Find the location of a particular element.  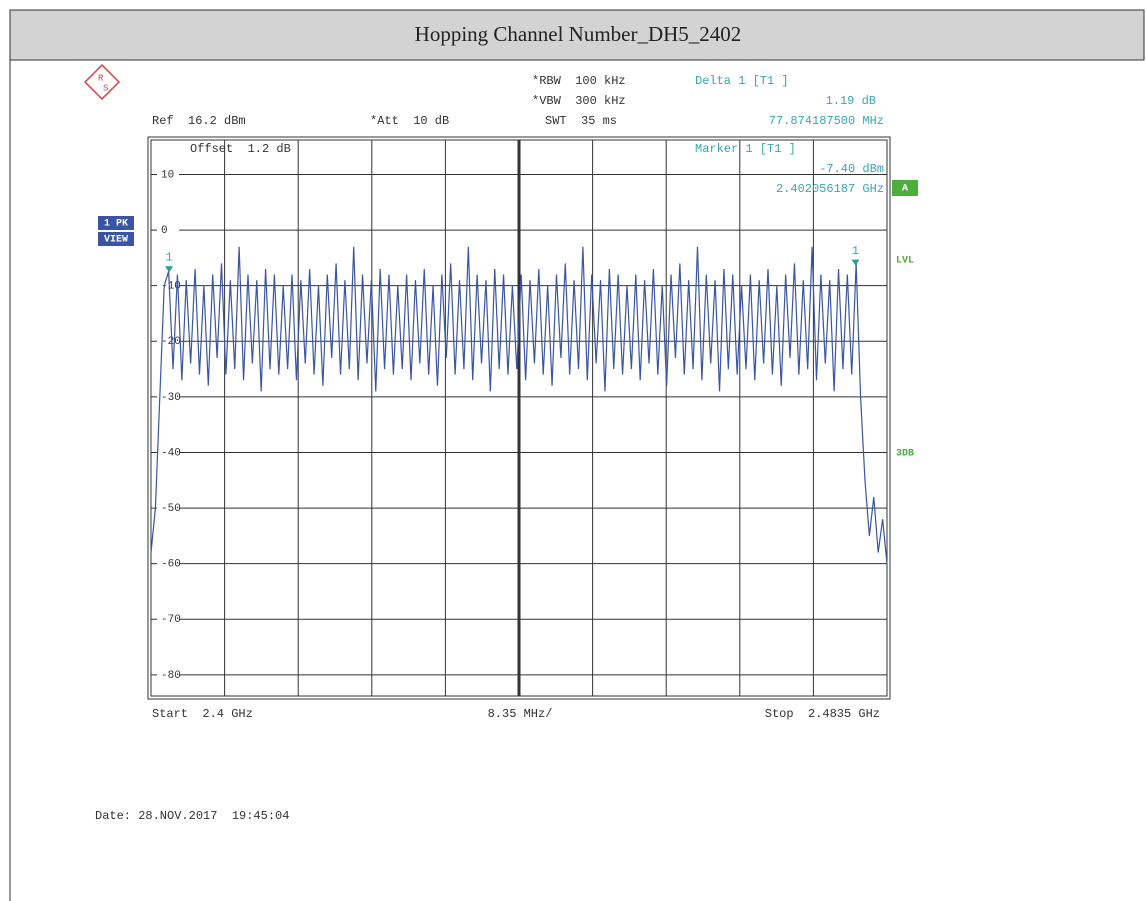

lvl-label: LVL is located at coordinates (905, 261).